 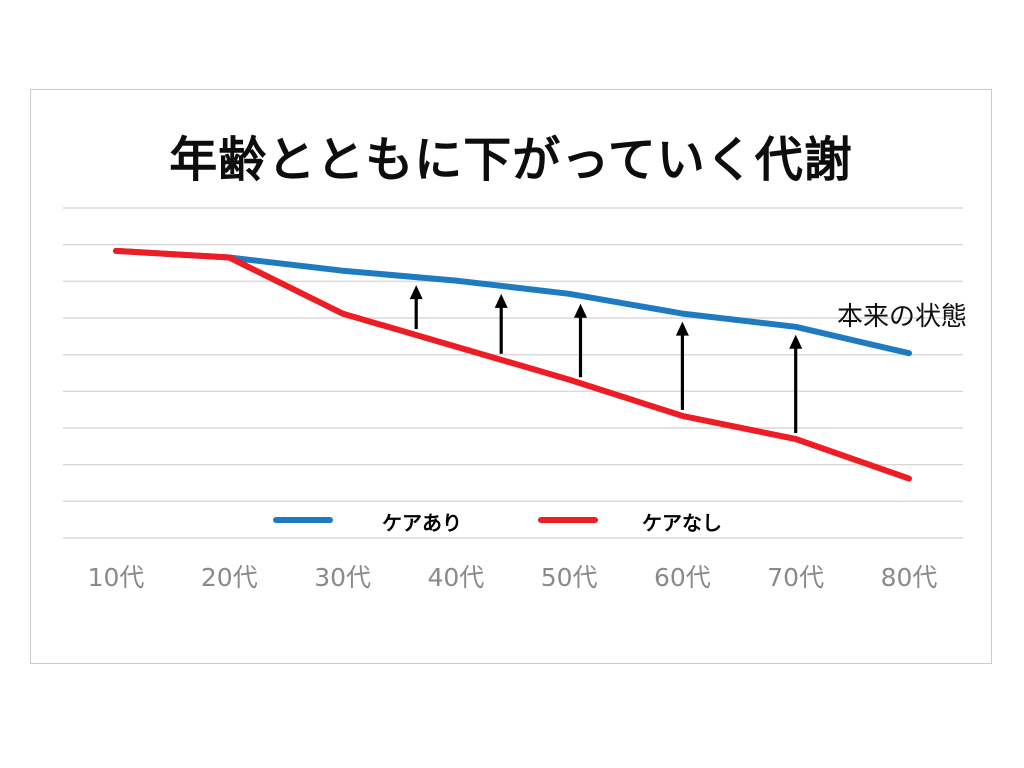 What do you see at coordinates (902, 317) in the screenshot?
I see `blue-line-annotation: 本来の状態` at bounding box center [902, 317].